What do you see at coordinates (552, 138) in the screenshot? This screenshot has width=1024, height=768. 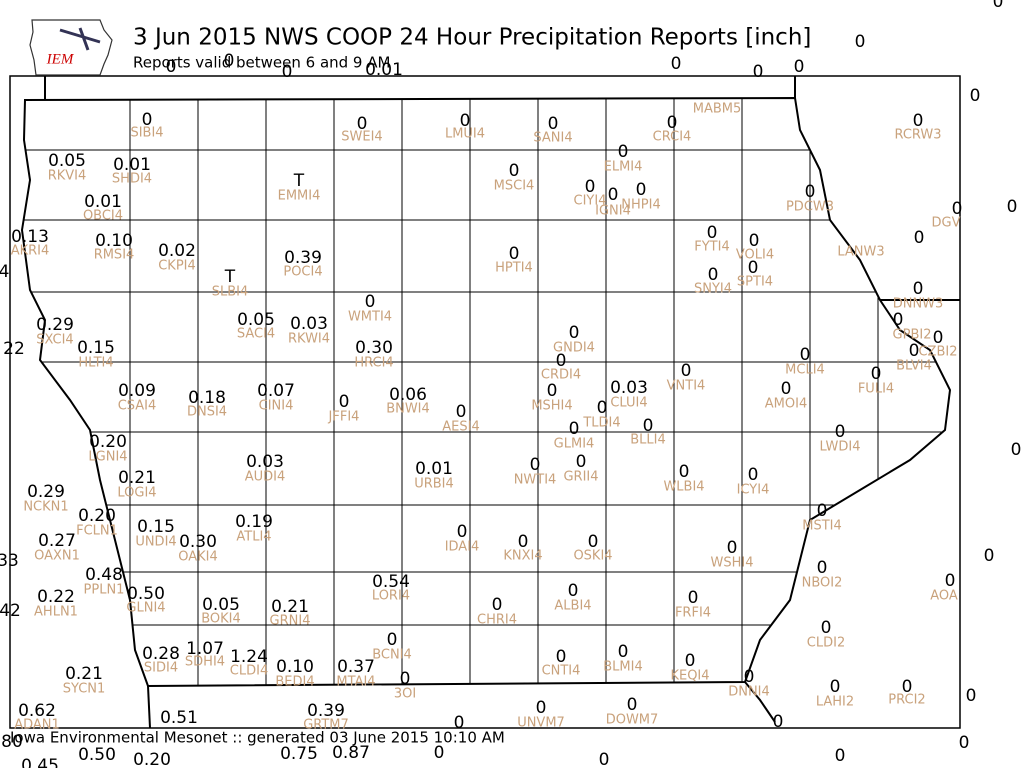 I see `station-id: SANI4` at bounding box center [552, 138].